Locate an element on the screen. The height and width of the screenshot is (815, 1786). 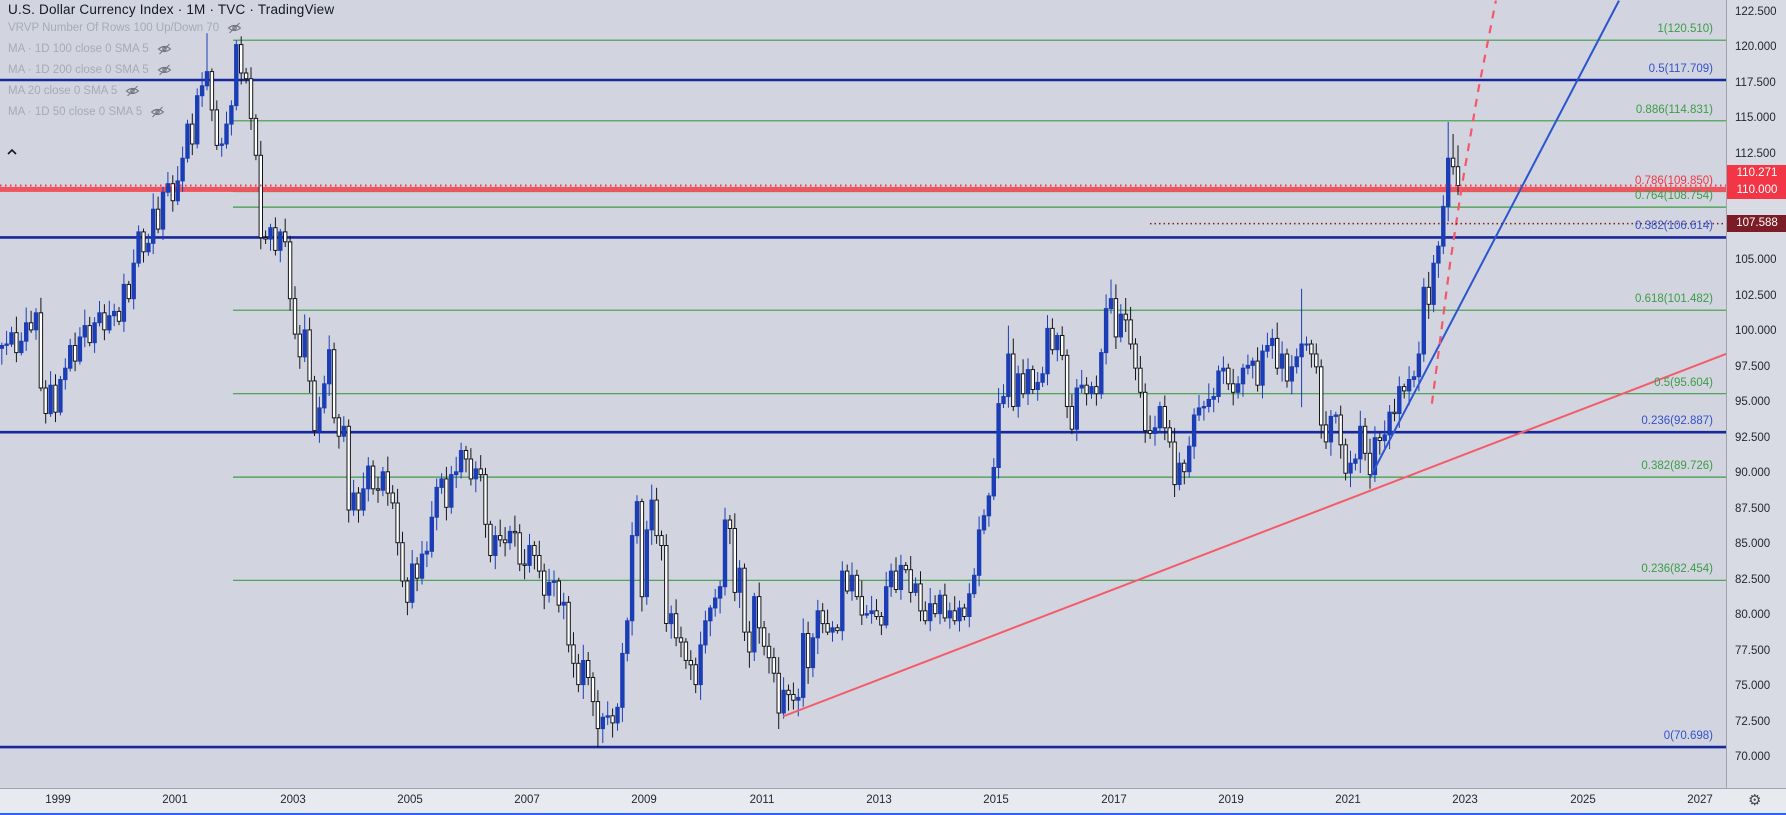
legend-row-2: MA · 1D 200 close 0 SMA 5 is located at coordinates (171, 69).